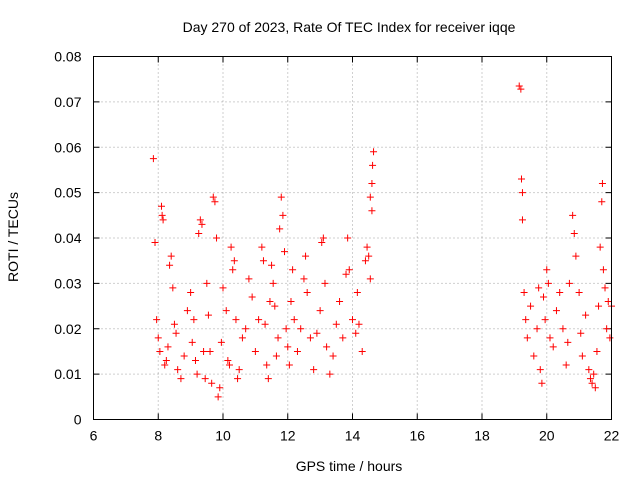 The width and height of the screenshot is (640, 480). I want to click on y-tick-label: 0.05, so click(67, 193).